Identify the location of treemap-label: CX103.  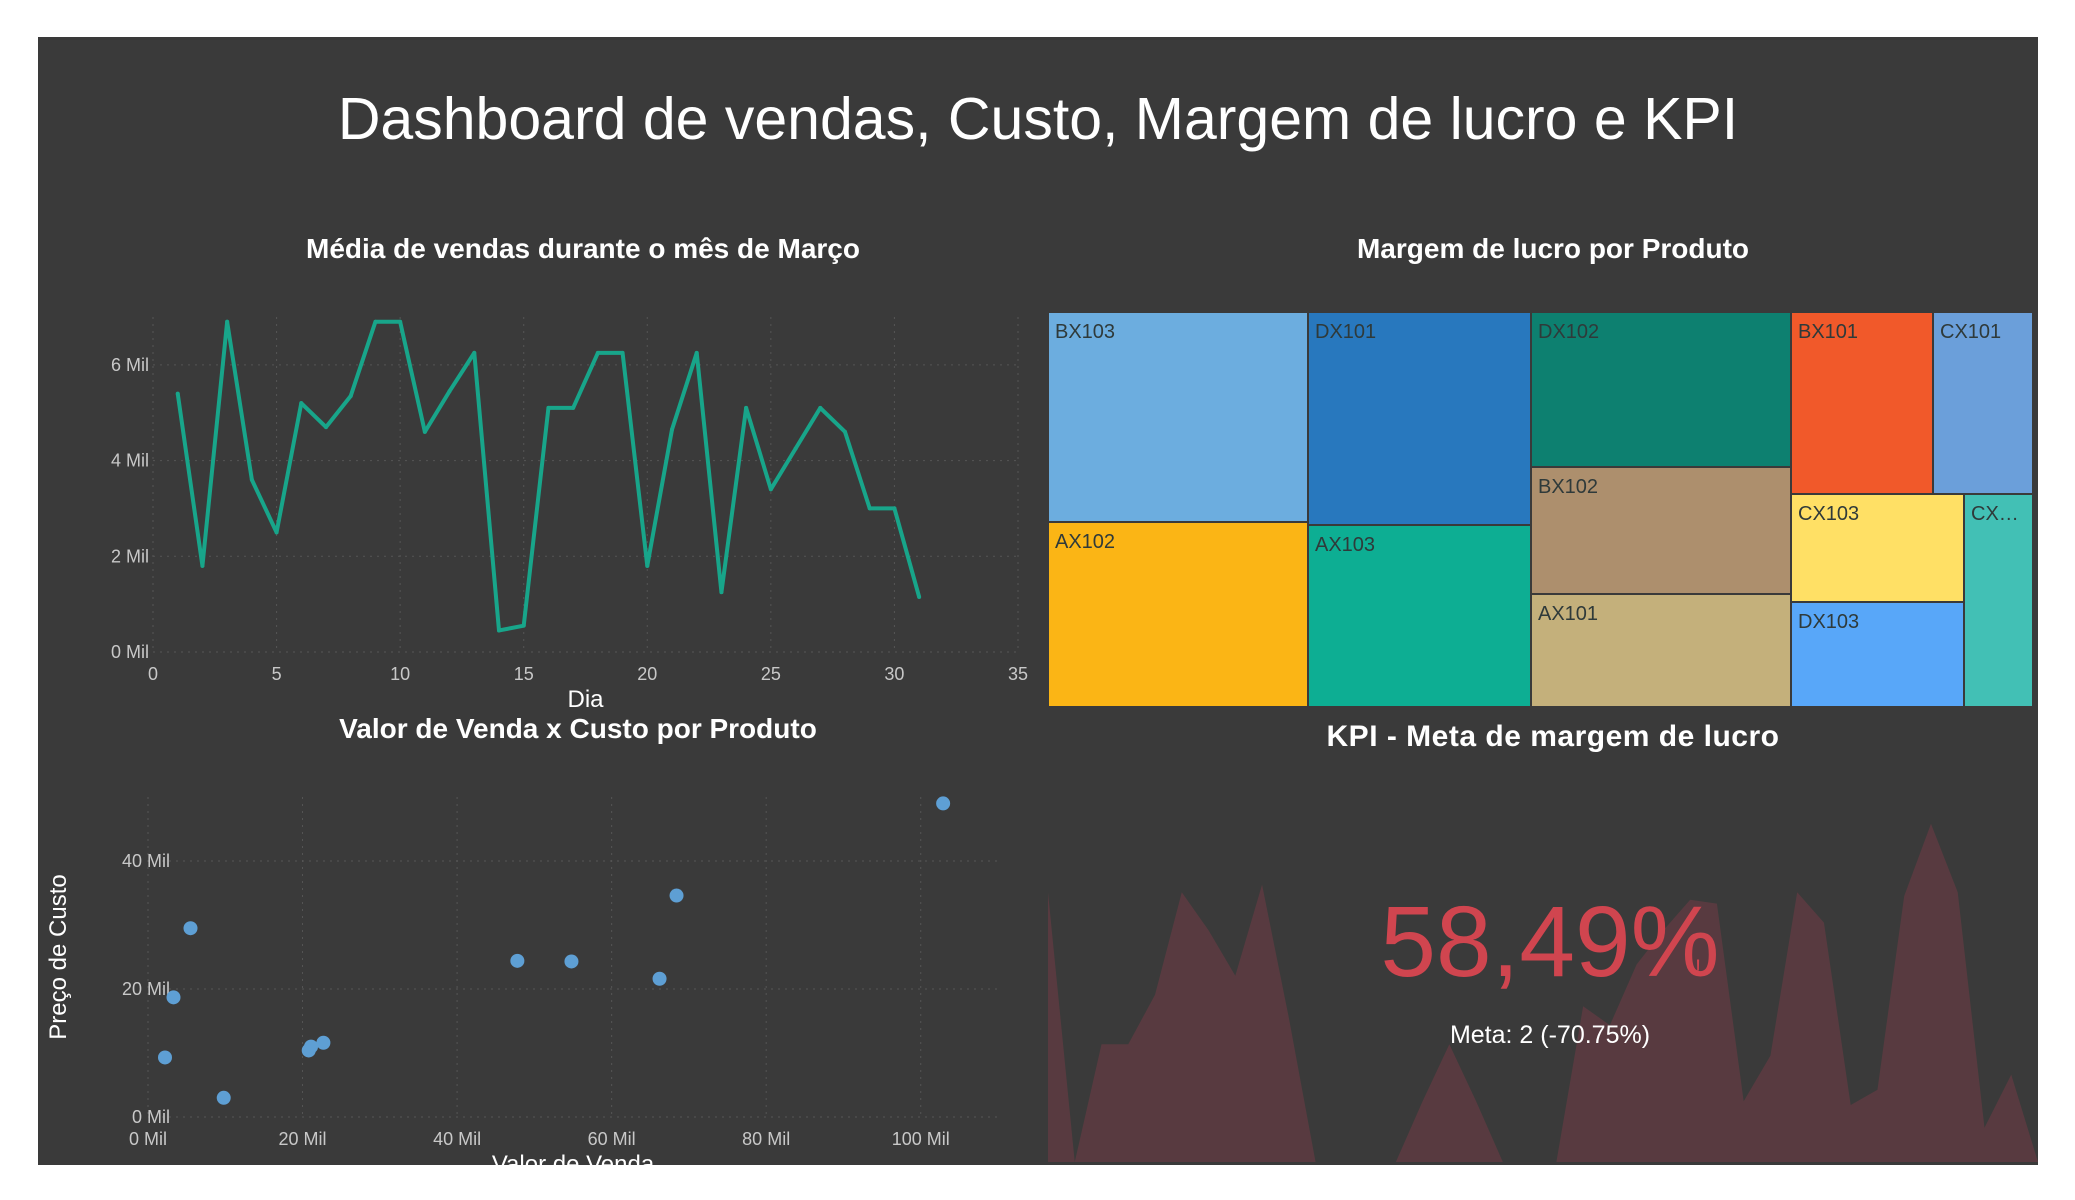
(1828, 514).